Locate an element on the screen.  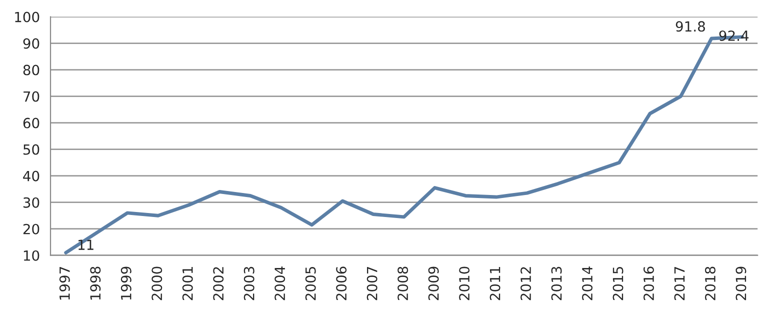
x-tick-label: 2001 is located at coordinates (187, 283).